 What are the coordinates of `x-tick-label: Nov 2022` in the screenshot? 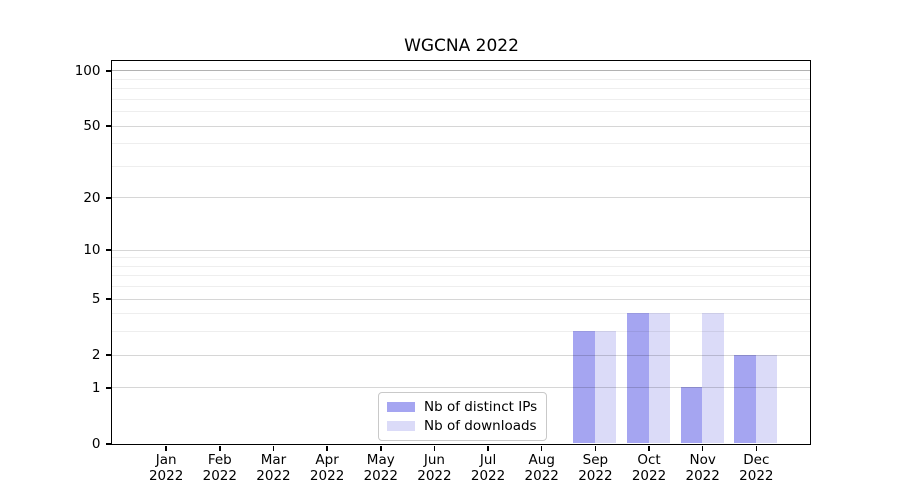 It's located at (702, 468).